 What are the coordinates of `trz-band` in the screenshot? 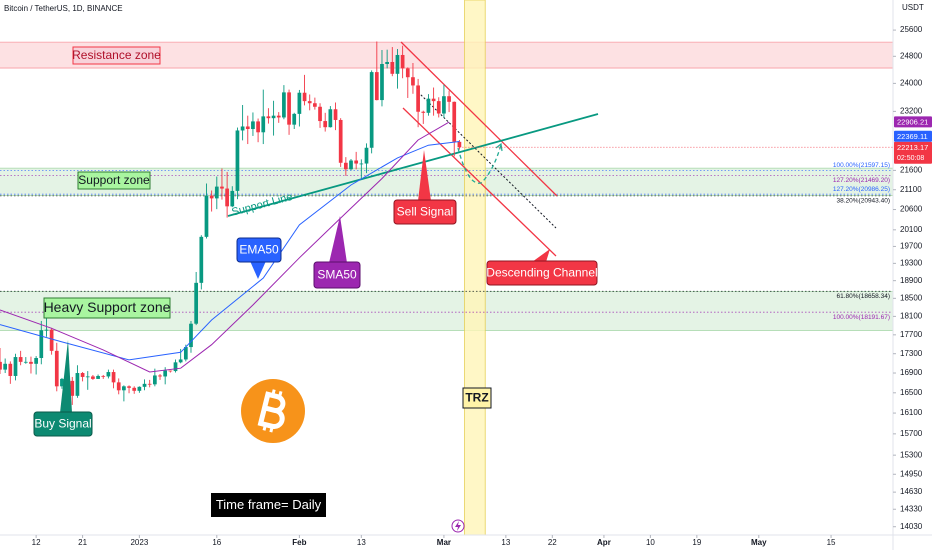 It's located at (475, 268).